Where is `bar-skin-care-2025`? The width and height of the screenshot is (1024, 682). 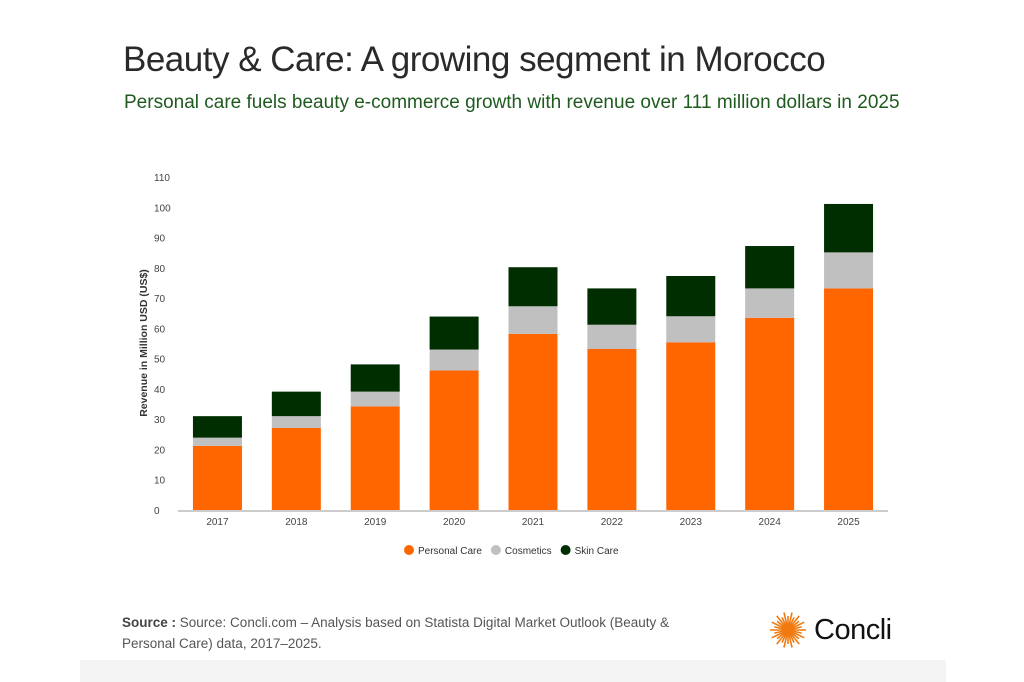 bar-skin-care-2025 is located at coordinates (849, 228).